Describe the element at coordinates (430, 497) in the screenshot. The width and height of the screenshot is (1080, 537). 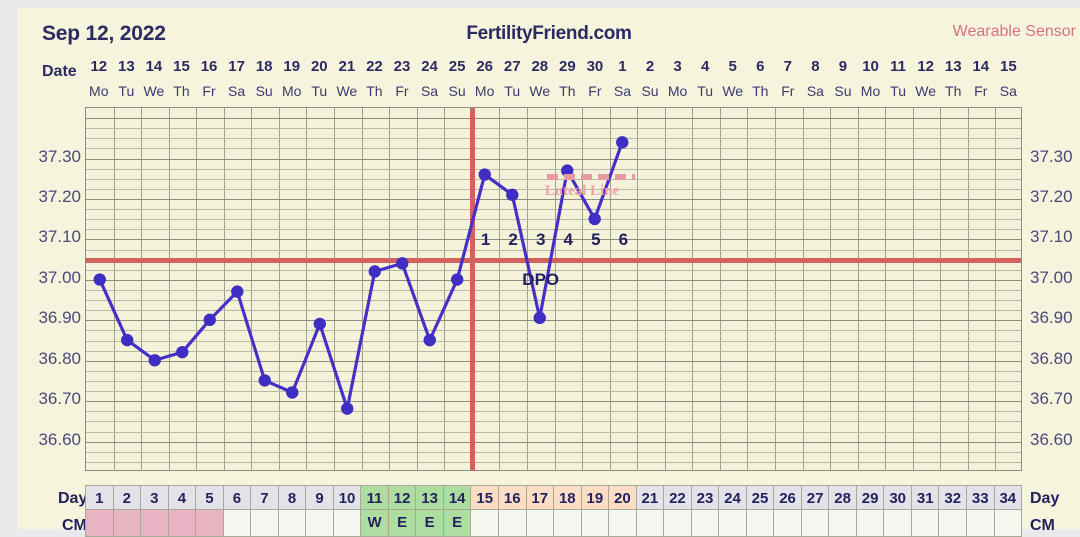
I see `cycle-day-cell: 13` at that location.